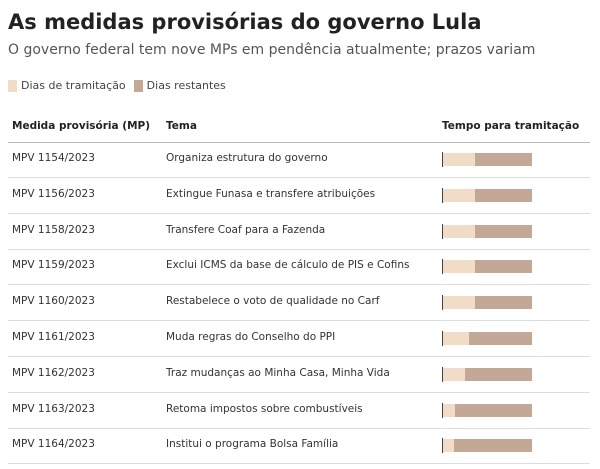 This screenshot has width=600, height=469. What do you see at coordinates (264, 408) in the screenshot?
I see `tema-cell: Retoma impostos sobre combustíveis` at bounding box center [264, 408].